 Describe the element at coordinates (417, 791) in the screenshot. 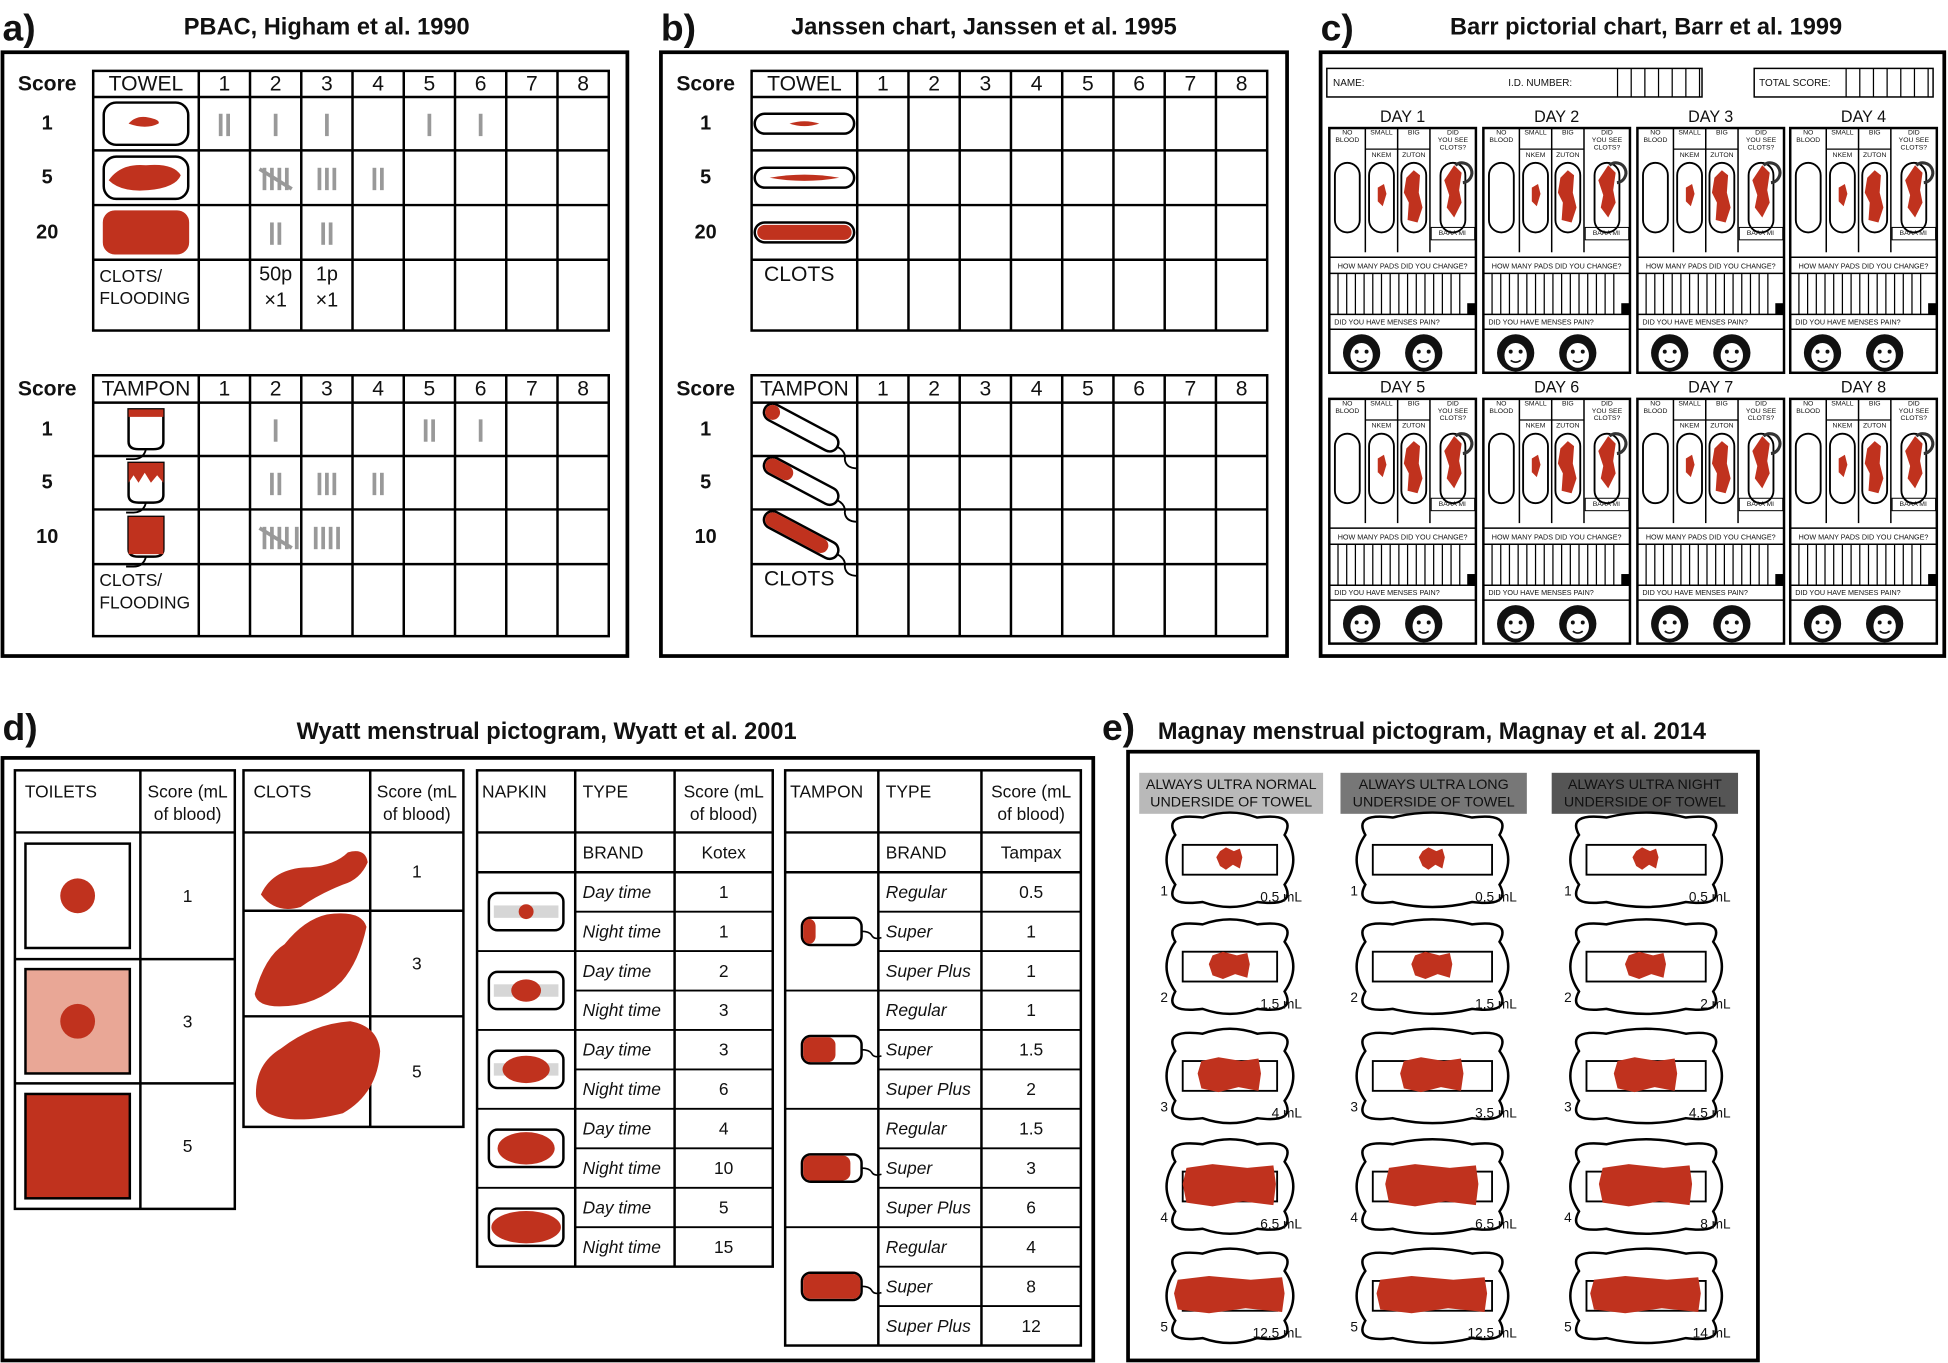

I see `header: Score (mL` at that location.